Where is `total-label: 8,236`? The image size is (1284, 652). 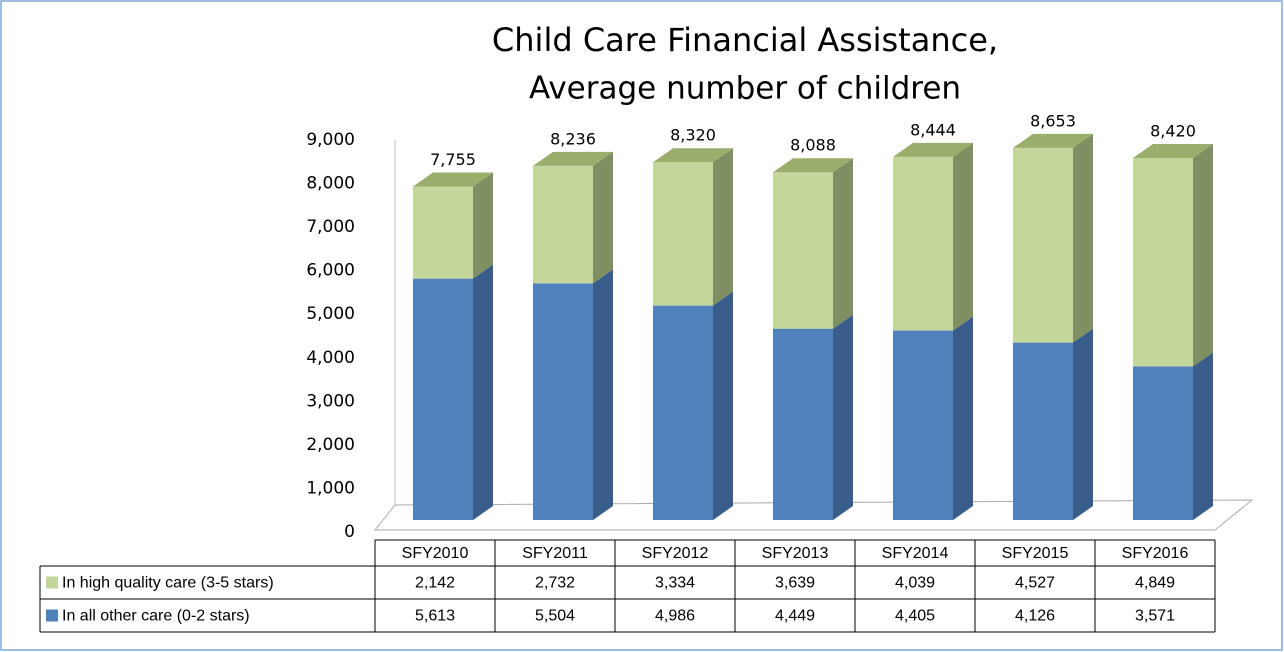 total-label: 8,236 is located at coordinates (573, 138).